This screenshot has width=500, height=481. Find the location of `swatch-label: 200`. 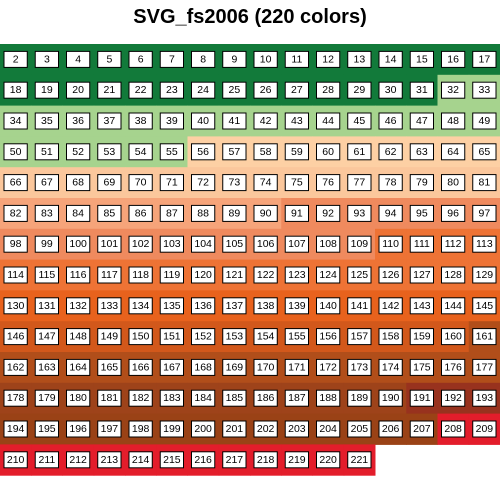

swatch-label: 200 is located at coordinates (203, 429).